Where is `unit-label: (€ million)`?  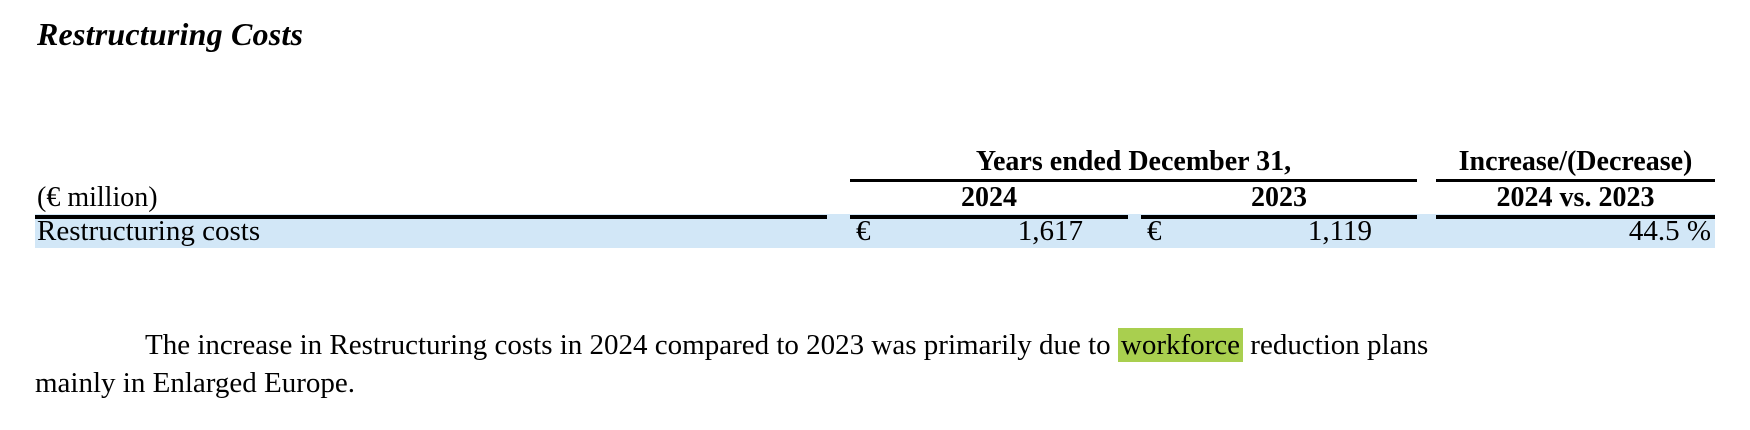
unit-label: (€ million) is located at coordinates (431, 200).